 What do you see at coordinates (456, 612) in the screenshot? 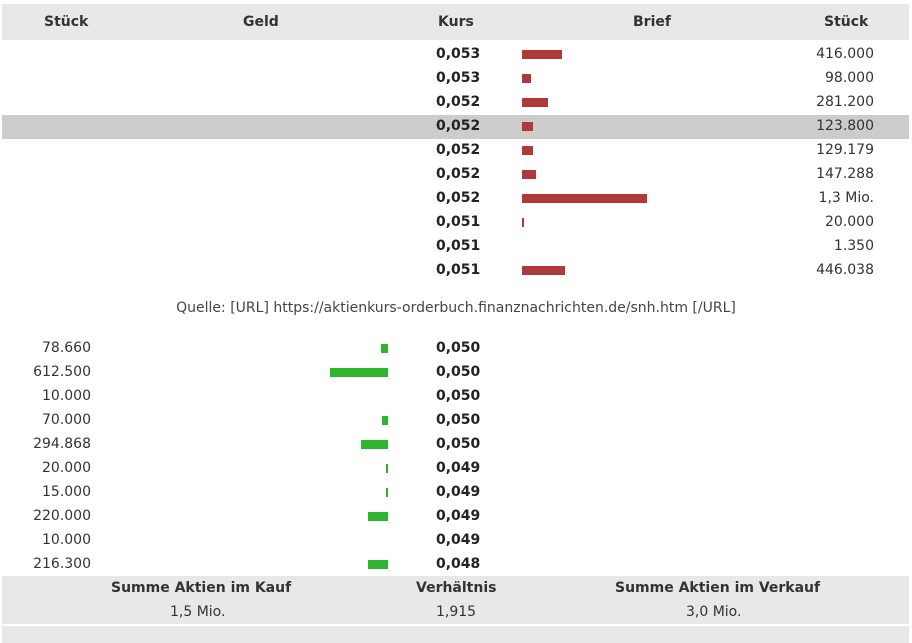
I see `ratio-value: 1,915` at bounding box center [456, 612].